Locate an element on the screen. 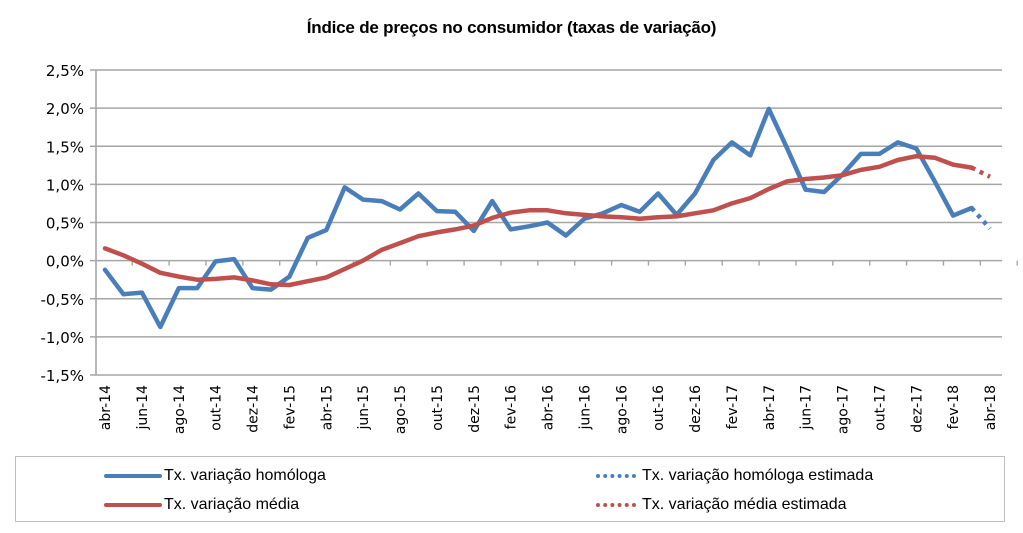 The height and width of the screenshot is (533, 1023). x-tick-label: abr-18 is located at coordinates (991, 407).